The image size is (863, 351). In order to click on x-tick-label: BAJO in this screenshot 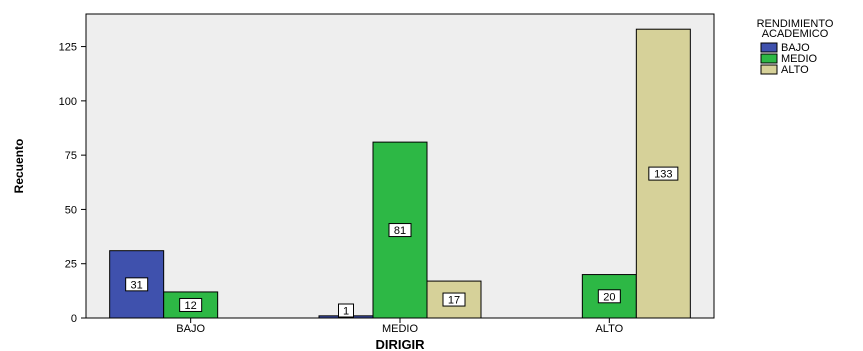, I will do `click(190, 329)`.